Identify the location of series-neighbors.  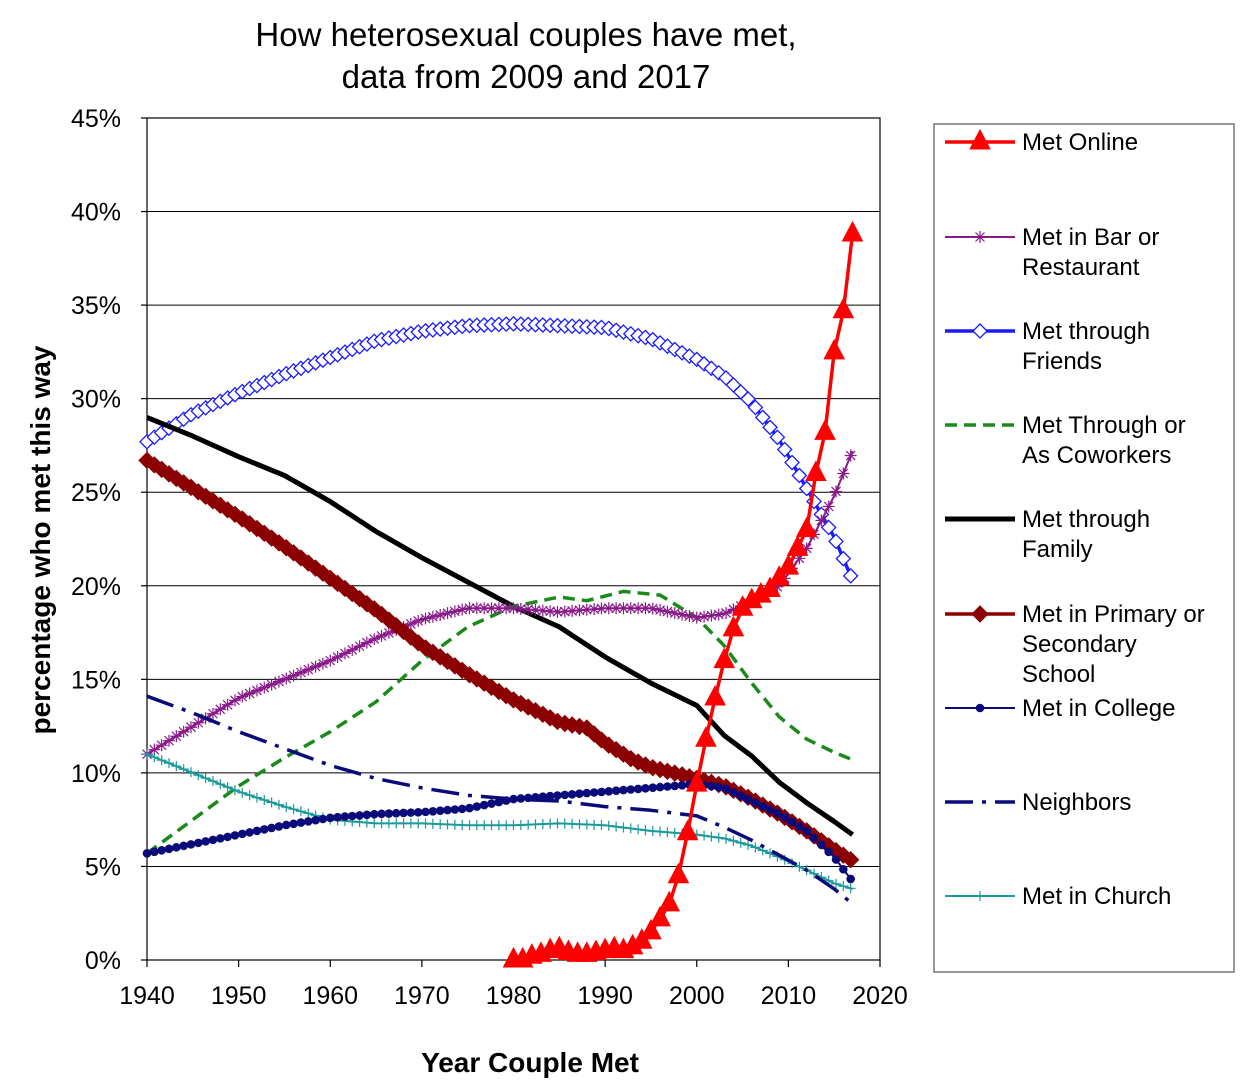
(500, 800).